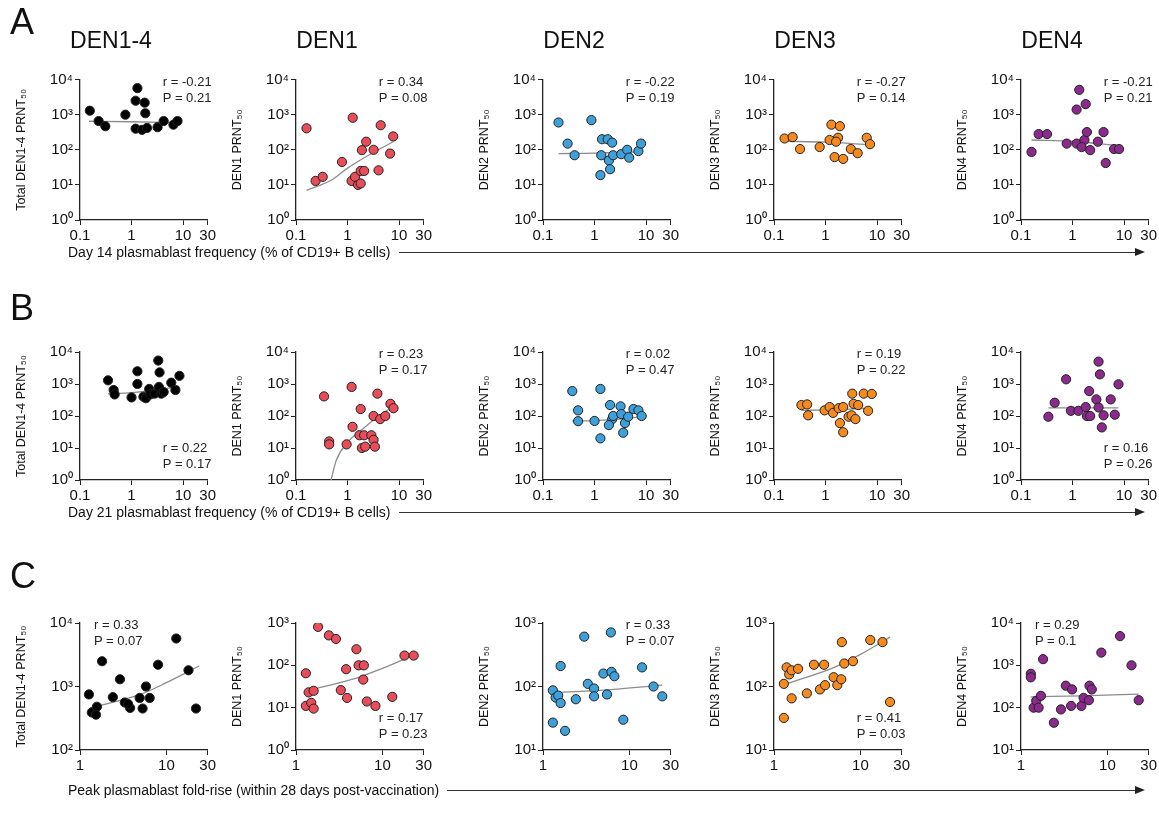 The image size is (1159, 814). I want to click on annotation: P = 0.03, so click(881, 734).